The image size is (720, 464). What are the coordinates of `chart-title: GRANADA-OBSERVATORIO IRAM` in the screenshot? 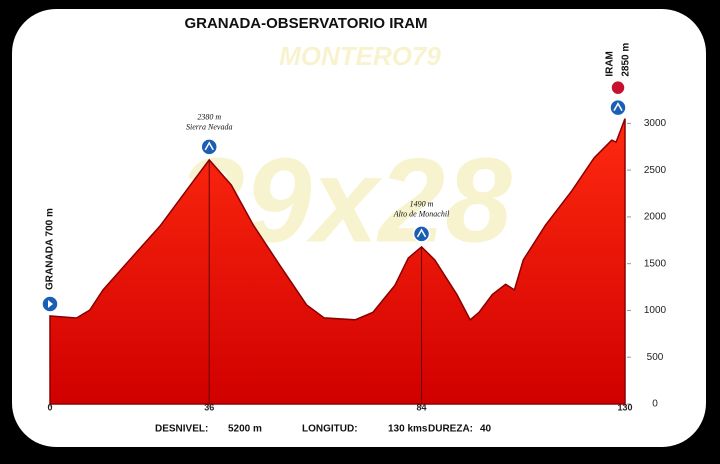 It's located at (305, 23).